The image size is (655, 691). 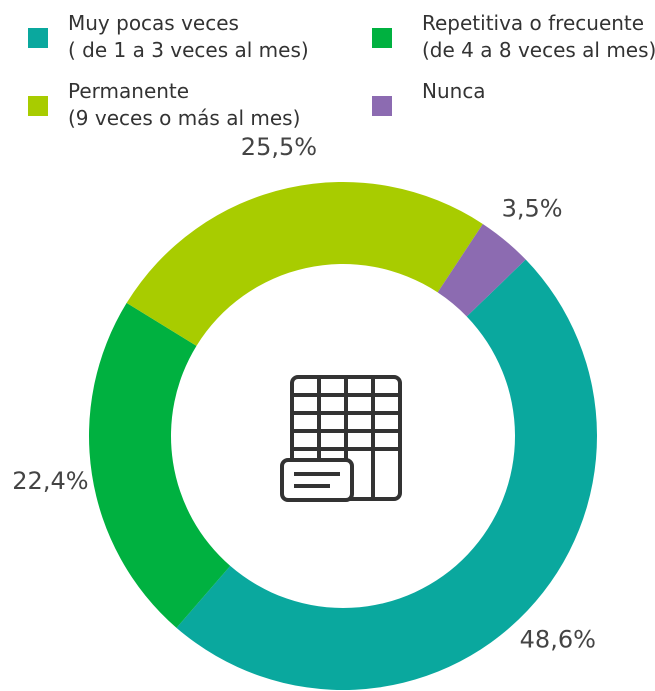 What do you see at coordinates (188, 36) in the screenshot?
I see `legend-label: Muy pocas veces( de 1 a 3 veces al mes)` at bounding box center [188, 36].